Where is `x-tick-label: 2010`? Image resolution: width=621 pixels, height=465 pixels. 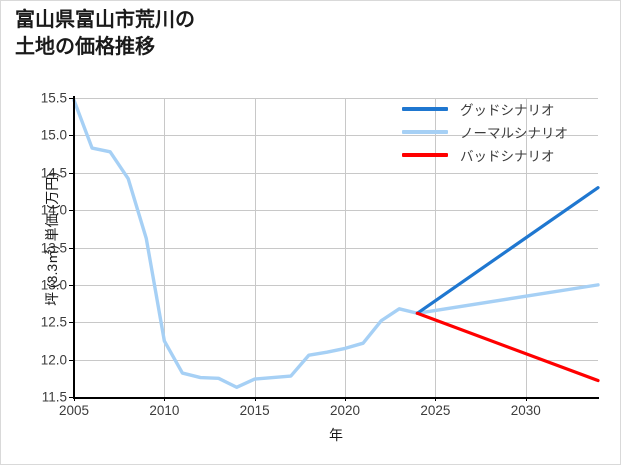
x-tick-label: 2010 is located at coordinates (164, 410).